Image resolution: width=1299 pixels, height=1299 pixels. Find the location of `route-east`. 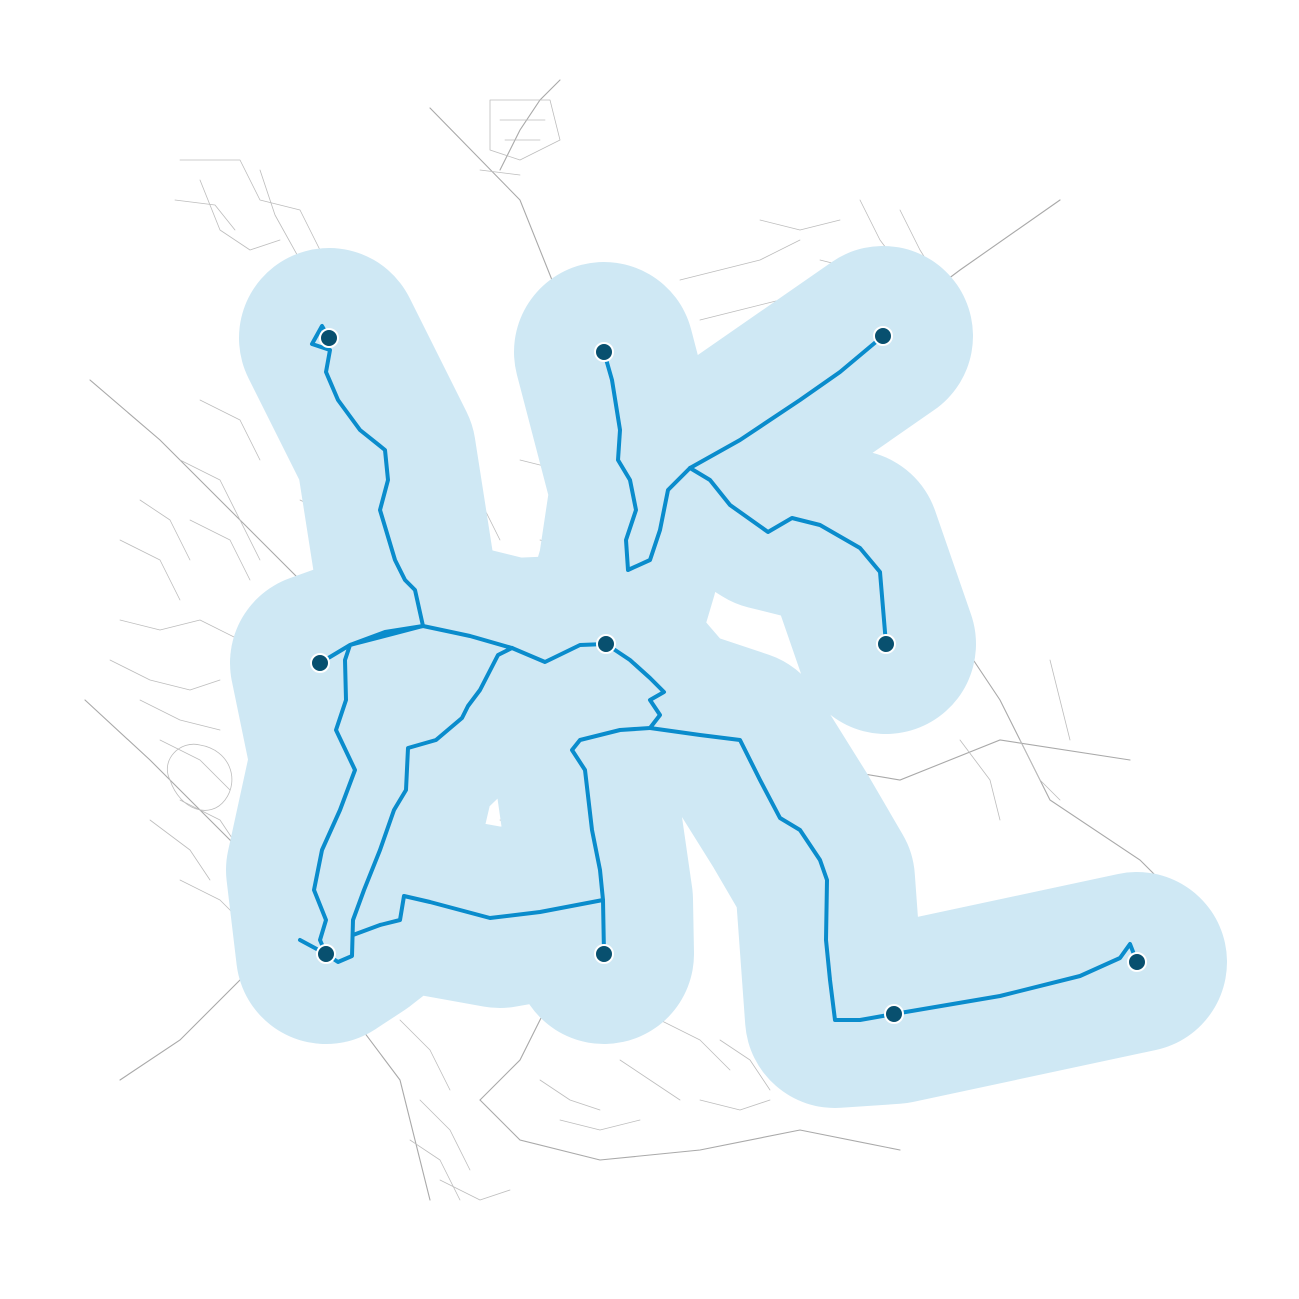

route-east is located at coordinates (788, 556).